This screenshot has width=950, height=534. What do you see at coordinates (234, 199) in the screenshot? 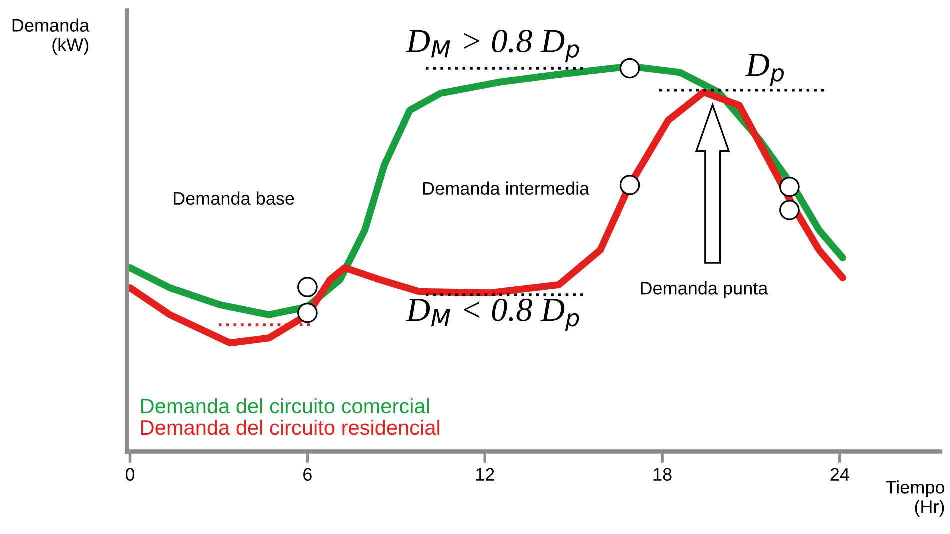
I see `annotation: Demanda base` at bounding box center [234, 199].